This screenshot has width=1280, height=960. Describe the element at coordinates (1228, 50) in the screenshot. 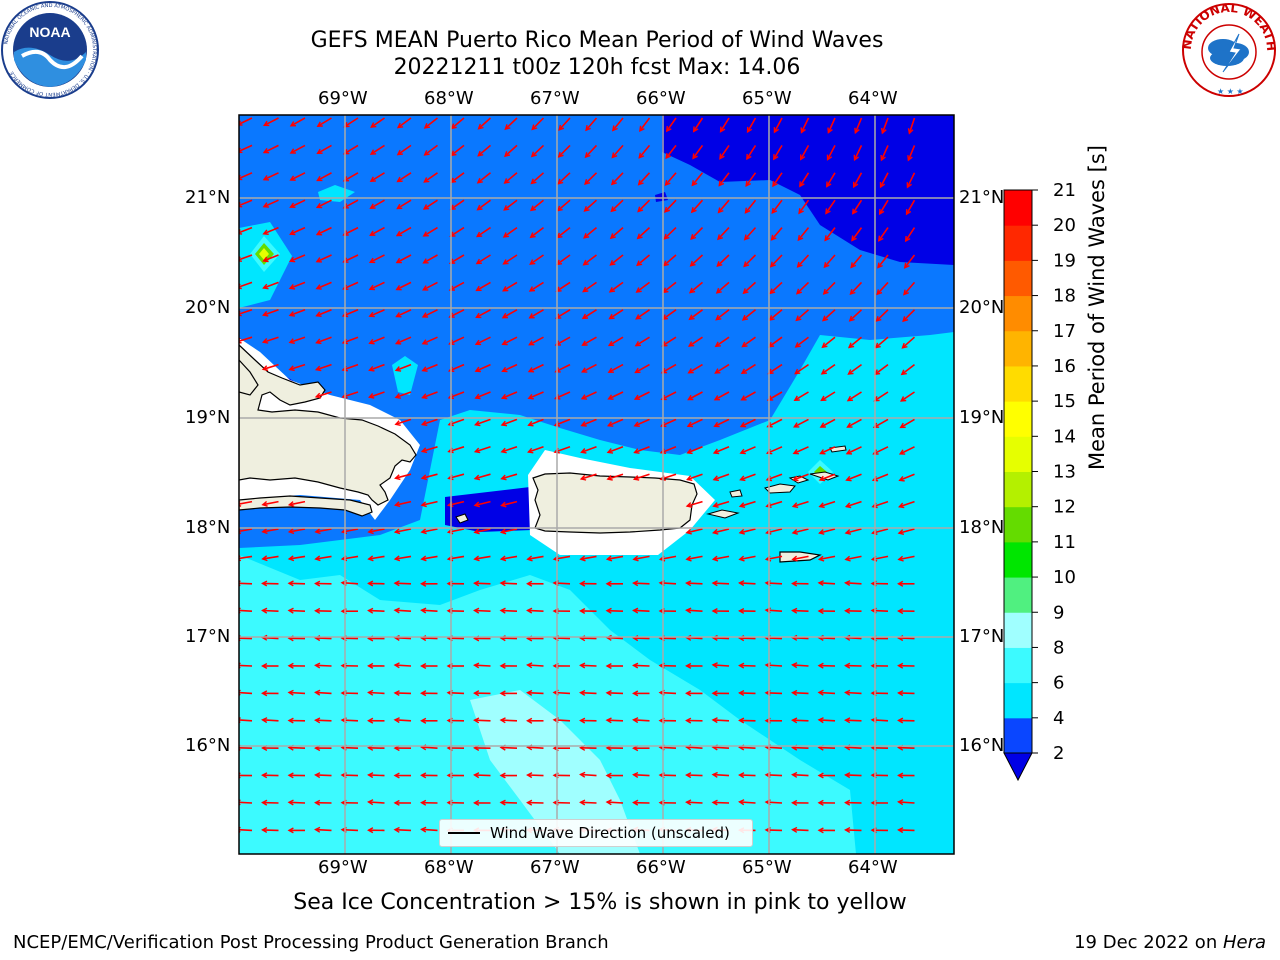

I see `nws-logo: NATIONAL WEATHER SERVICE ★ ★ ★` at that location.